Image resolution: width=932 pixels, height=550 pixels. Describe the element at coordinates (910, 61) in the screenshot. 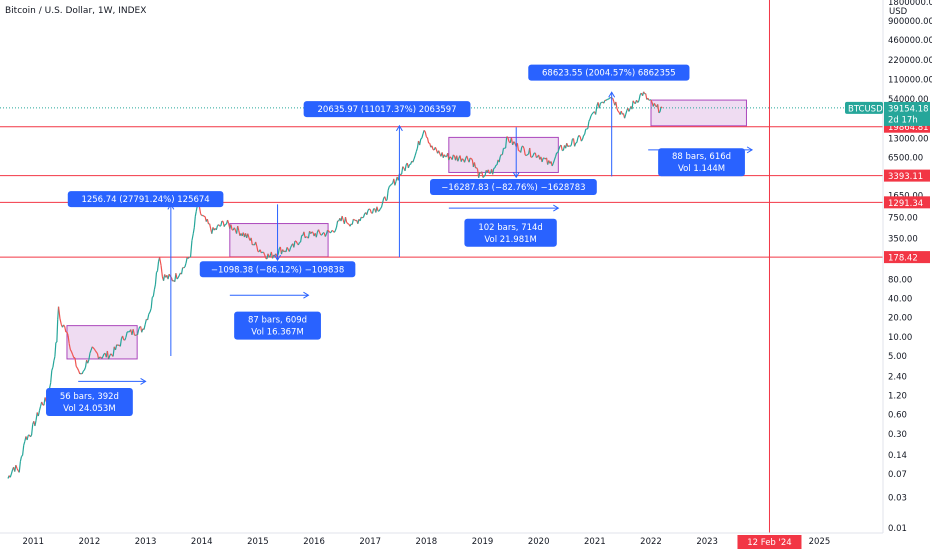

I see `y-tick-4: 220000.00` at that location.